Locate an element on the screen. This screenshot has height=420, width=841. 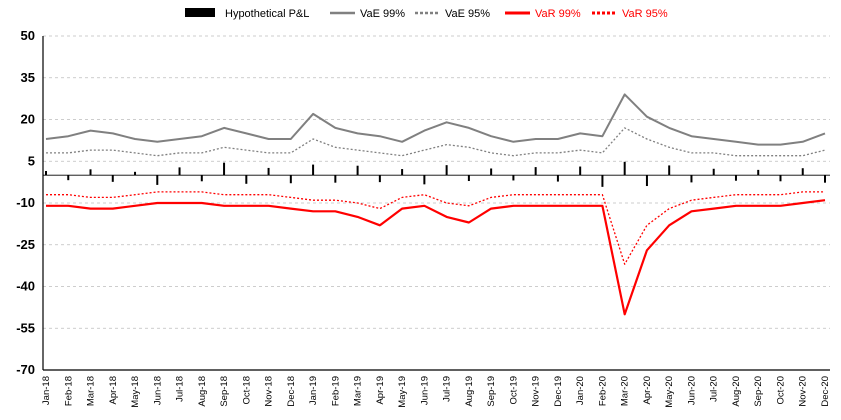
x-tick-label: Jan-18 is located at coordinates (46, 390).